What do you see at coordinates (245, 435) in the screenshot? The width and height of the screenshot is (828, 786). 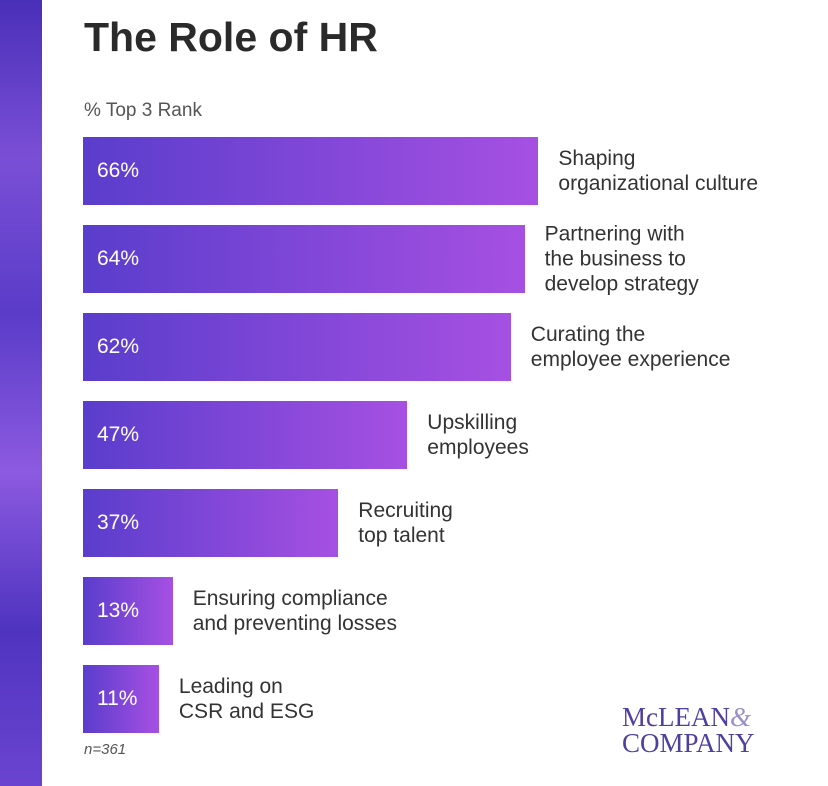 I see `bar: 47%` at bounding box center [245, 435].